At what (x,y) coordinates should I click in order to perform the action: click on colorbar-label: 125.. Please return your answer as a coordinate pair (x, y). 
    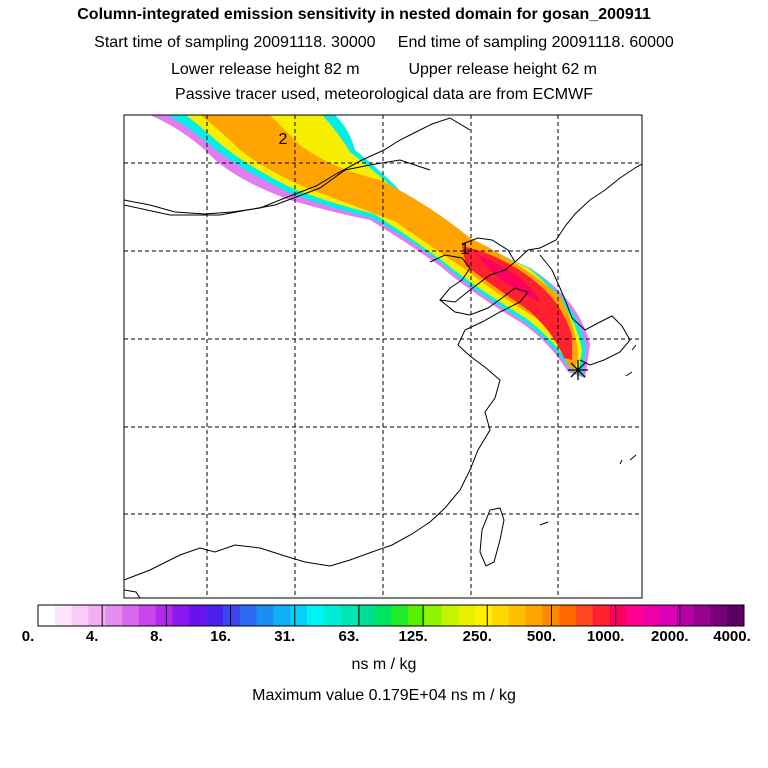
    Looking at the image, I should click on (413, 636).